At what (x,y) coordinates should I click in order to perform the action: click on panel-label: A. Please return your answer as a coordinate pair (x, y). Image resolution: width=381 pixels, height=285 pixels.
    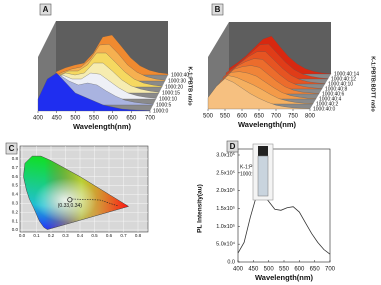
    Looking at the image, I should click on (46, 9).